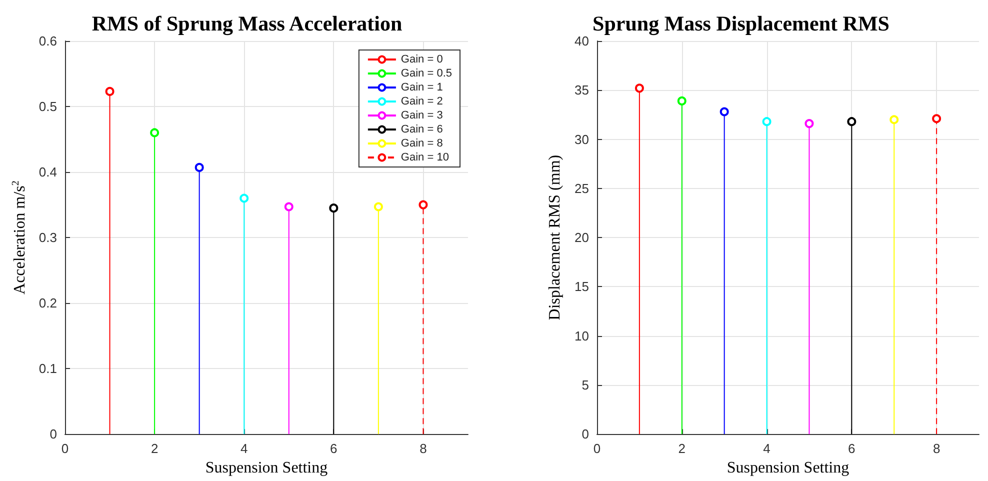 This screenshot has width=988, height=481. I want to click on y-tick-label: 0.3, so click(47, 238).